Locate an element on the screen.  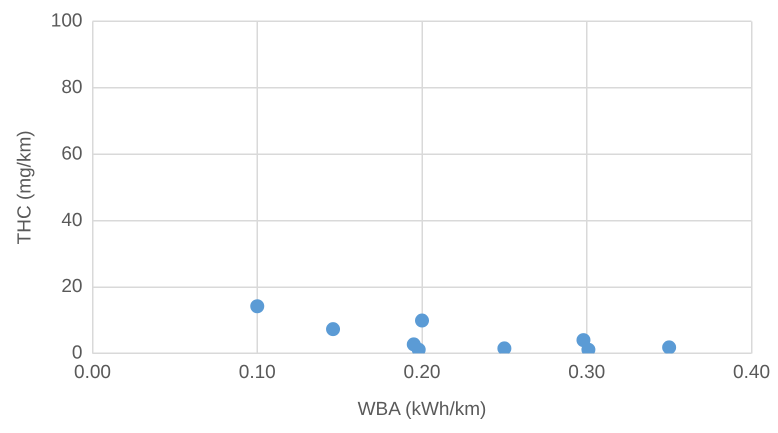
x-tick-label: 0.20 is located at coordinates (422, 373).